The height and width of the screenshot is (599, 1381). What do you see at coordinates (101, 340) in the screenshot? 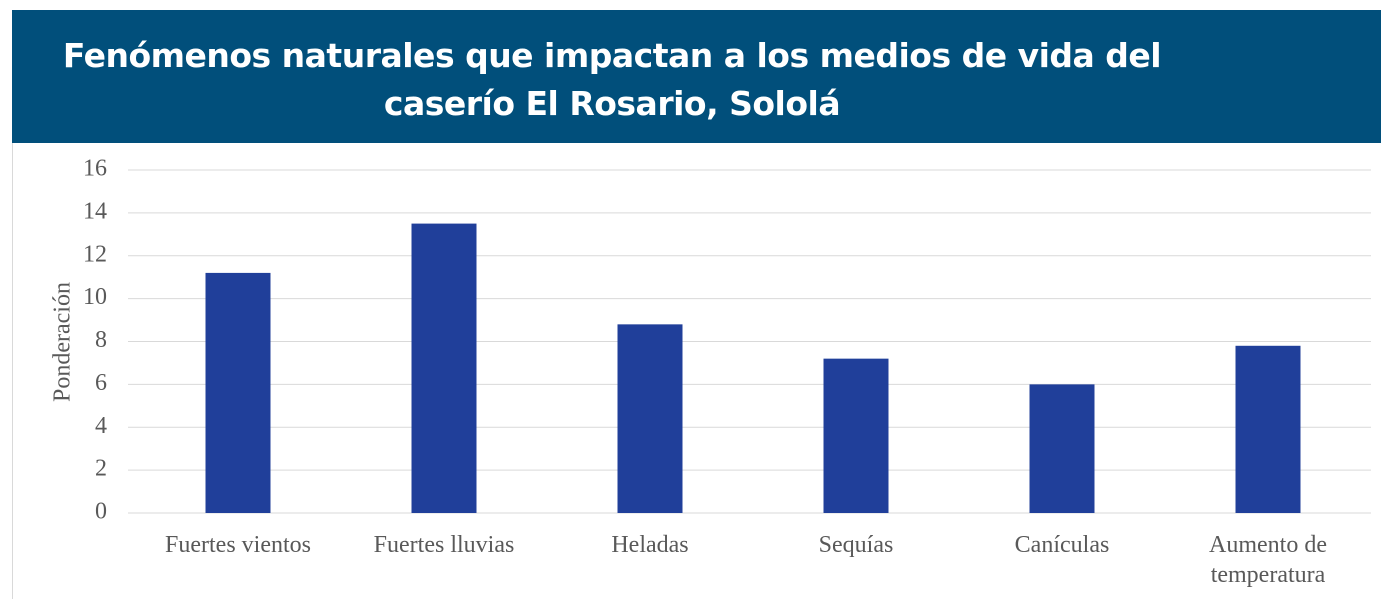
I see `y-tick-label: 8` at bounding box center [101, 340].